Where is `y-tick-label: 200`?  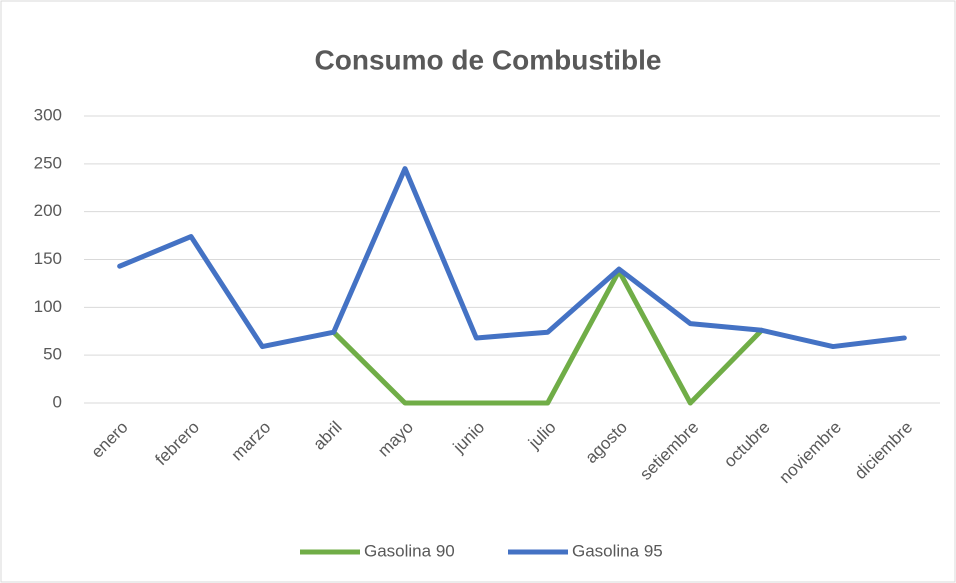 y-tick-label: 200 is located at coordinates (48, 210).